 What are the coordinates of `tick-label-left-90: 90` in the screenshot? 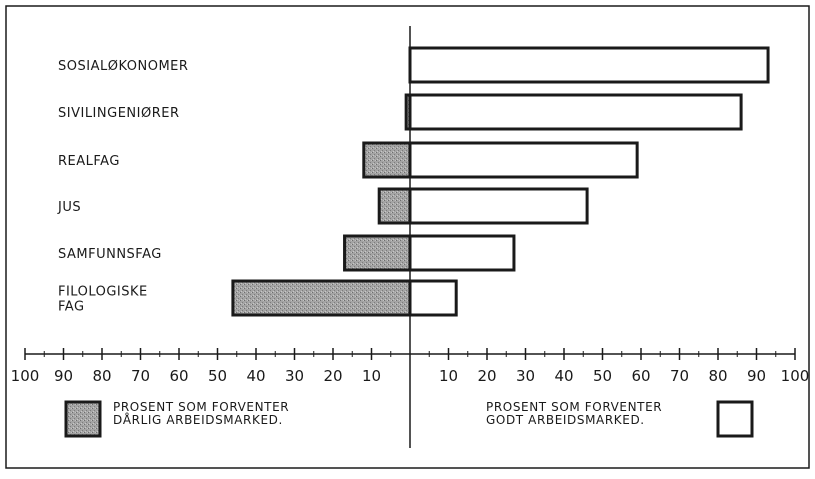 It's located at (63, 376).